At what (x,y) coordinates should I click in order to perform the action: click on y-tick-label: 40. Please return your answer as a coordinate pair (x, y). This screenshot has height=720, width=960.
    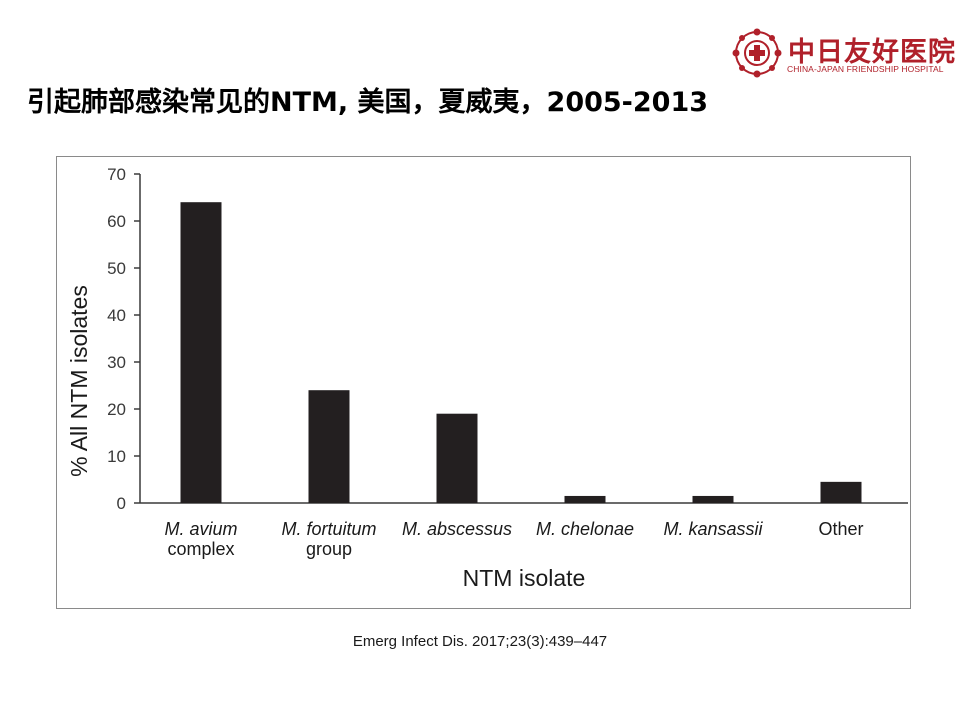
    Looking at the image, I should click on (116, 315).